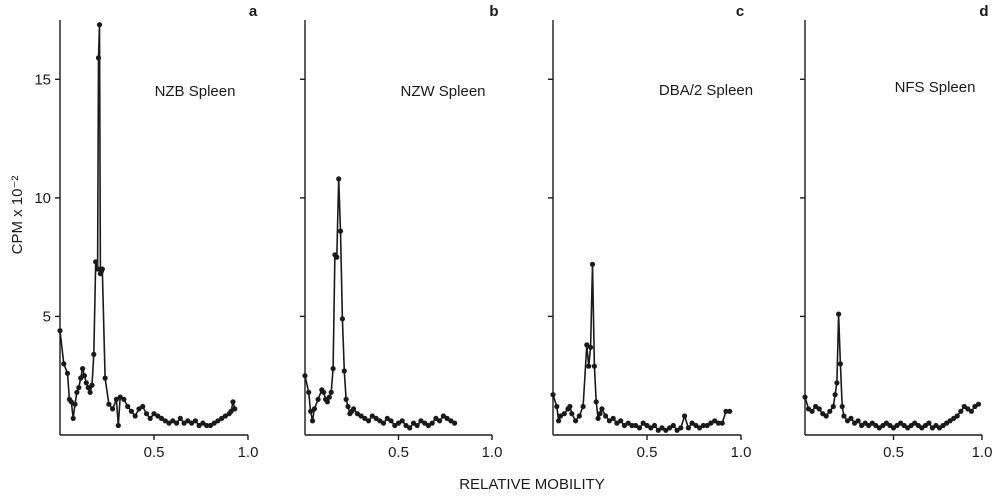 The width and height of the screenshot is (1000, 497). Describe the element at coordinates (983, 11) in the screenshot. I see `panel-letter: d` at that location.